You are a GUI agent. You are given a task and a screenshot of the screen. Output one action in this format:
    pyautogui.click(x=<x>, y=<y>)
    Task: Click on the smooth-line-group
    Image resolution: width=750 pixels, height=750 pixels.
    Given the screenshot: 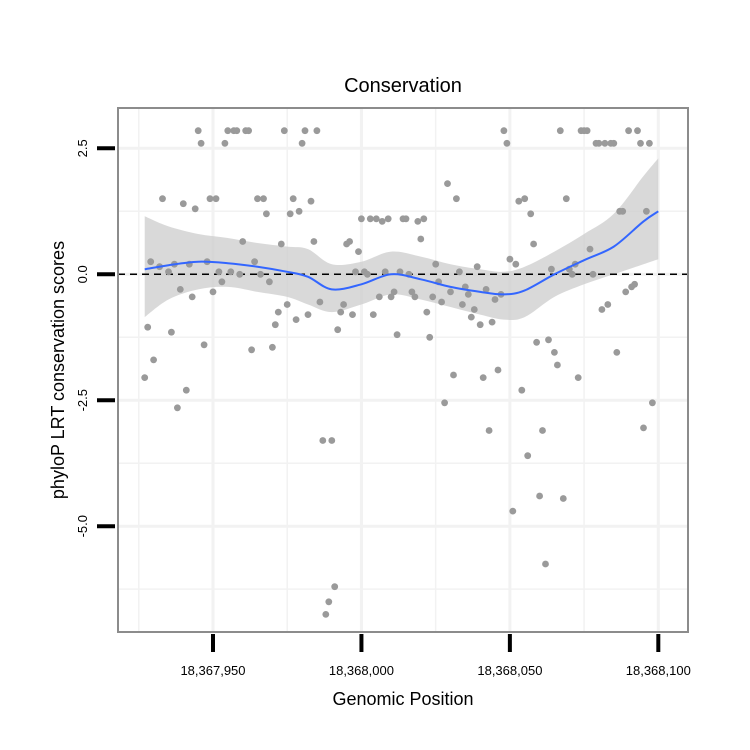 What is the action you would take?
    pyautogui.click(x=401, y=253)
    